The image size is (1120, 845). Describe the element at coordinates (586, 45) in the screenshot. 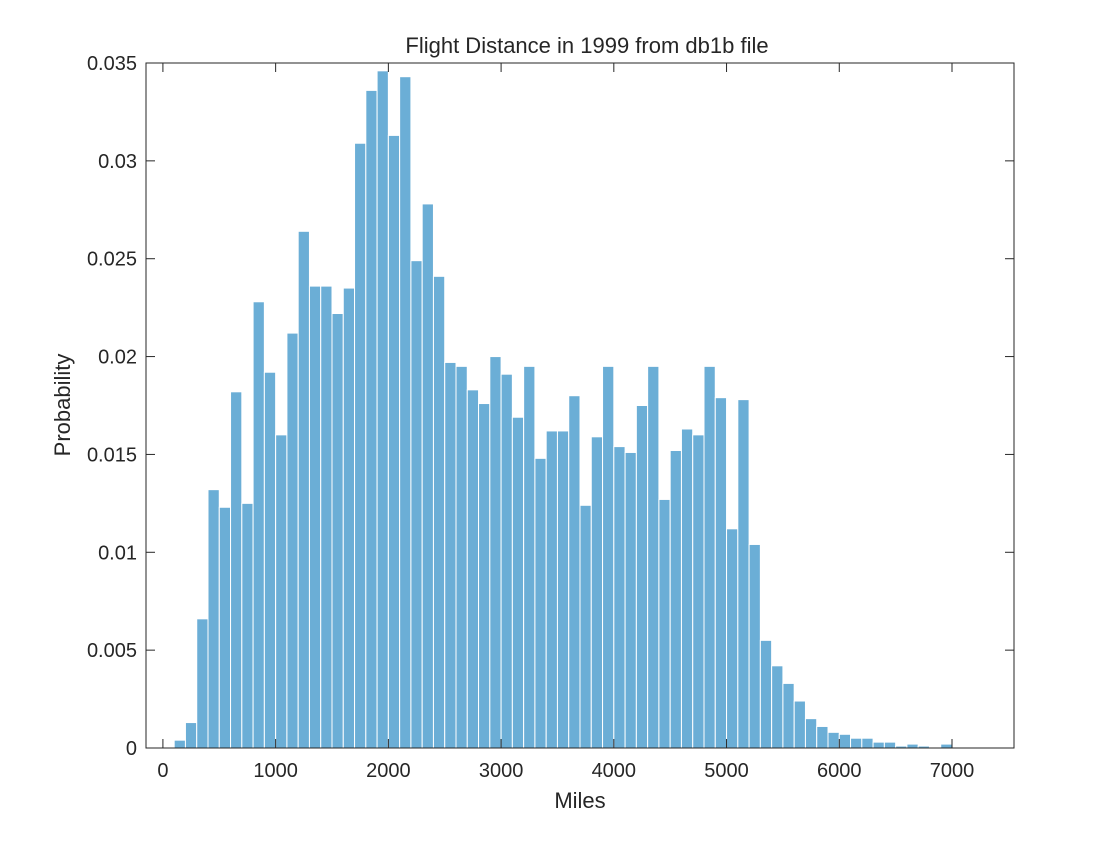

I see `chart-title: Flight Distance in 1999 from db1b file` at that location.